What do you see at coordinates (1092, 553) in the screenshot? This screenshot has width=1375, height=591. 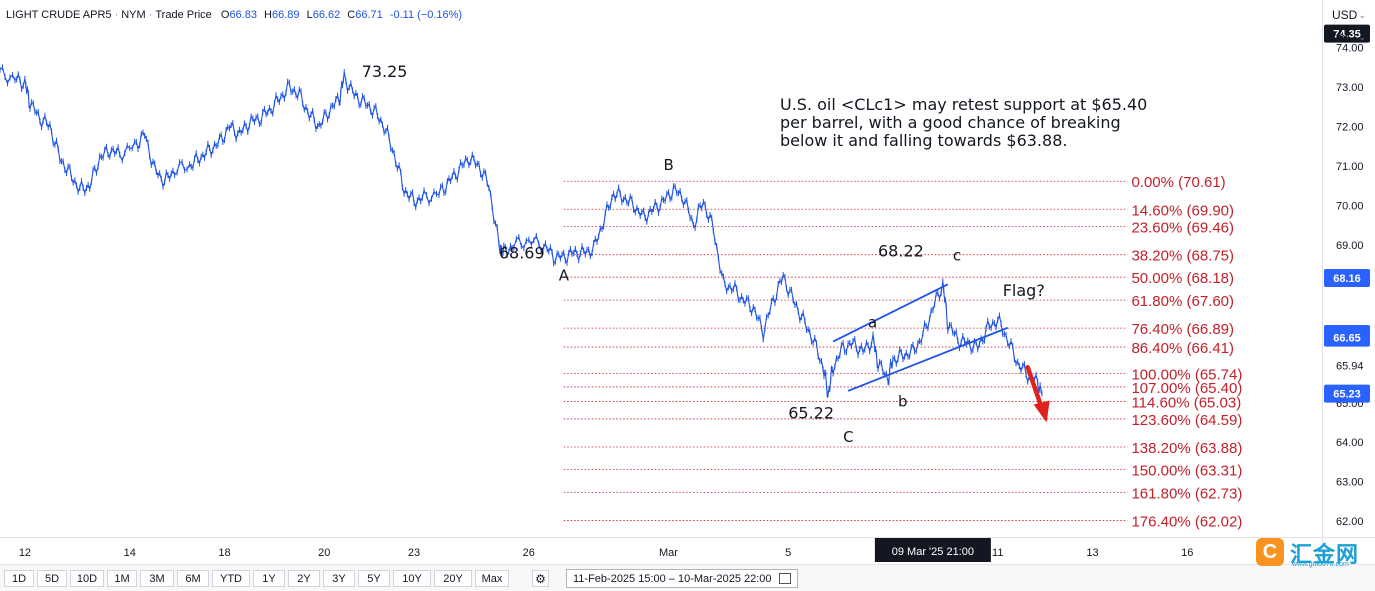 I see `x-tick-label: 13` at bounding box center [1092, 553].